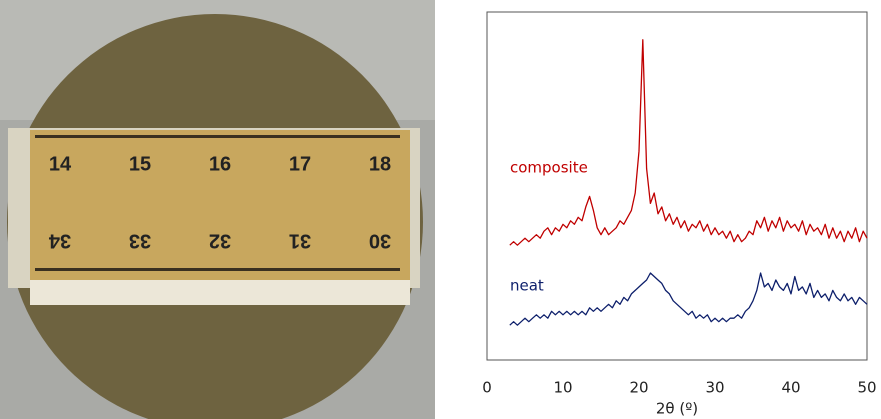 The image size is (881, 419). What do you see at coordinates (380, 241) in the screenshot?
I see `ruler-number: 30` at bounding box center [380, 241].